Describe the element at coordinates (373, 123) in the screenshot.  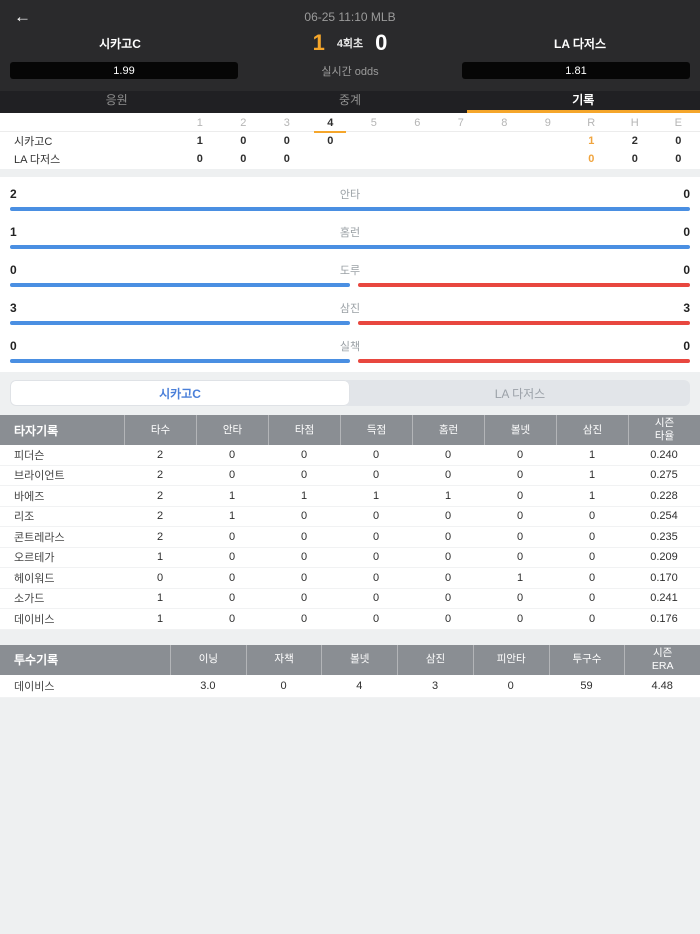
I see `scoreboard-col-label: 5` at that location.